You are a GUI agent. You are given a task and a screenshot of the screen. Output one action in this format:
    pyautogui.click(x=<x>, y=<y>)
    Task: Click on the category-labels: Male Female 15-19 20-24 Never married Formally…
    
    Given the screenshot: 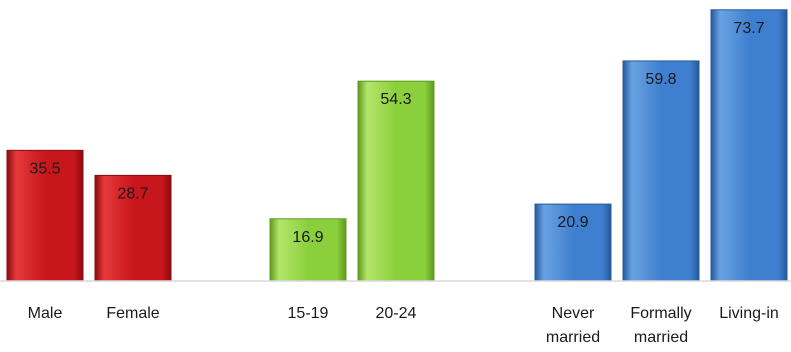 What is the action you would take?
    pyautogui.click(x=403, y=325)
    